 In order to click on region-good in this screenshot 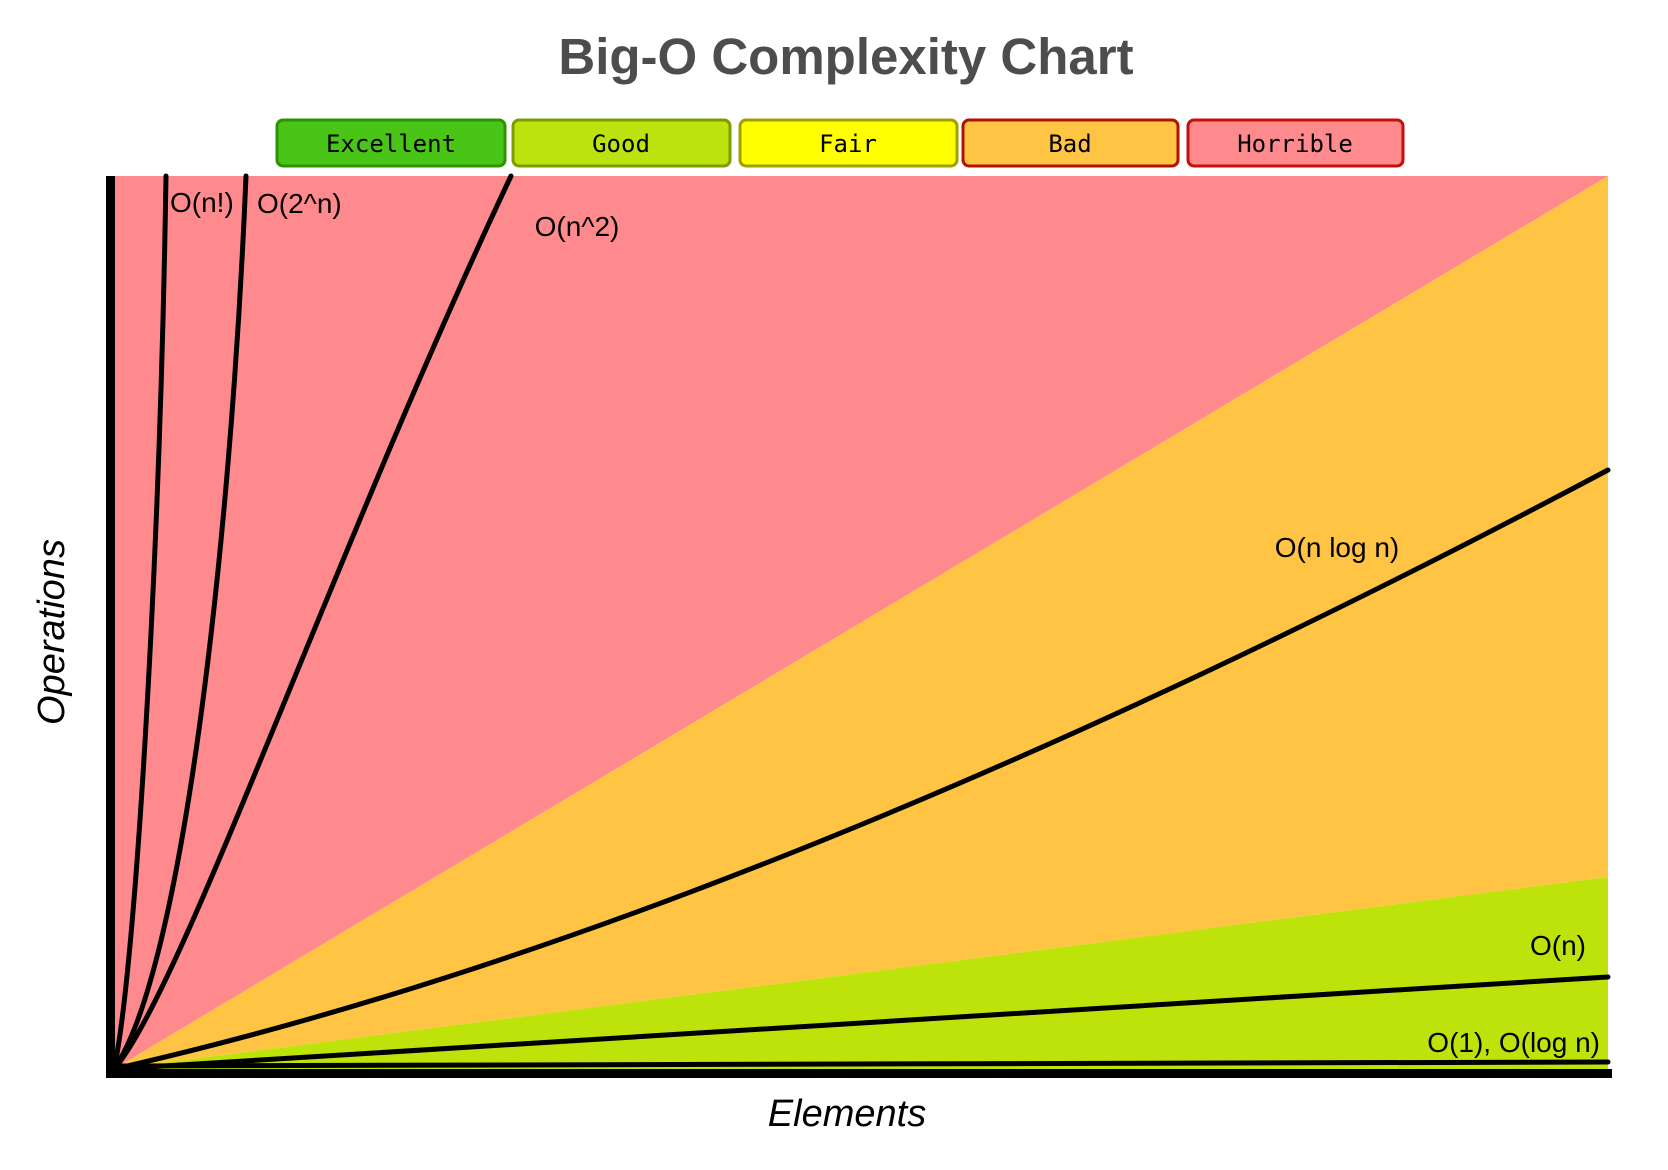, I will do `click(861, 973)`.